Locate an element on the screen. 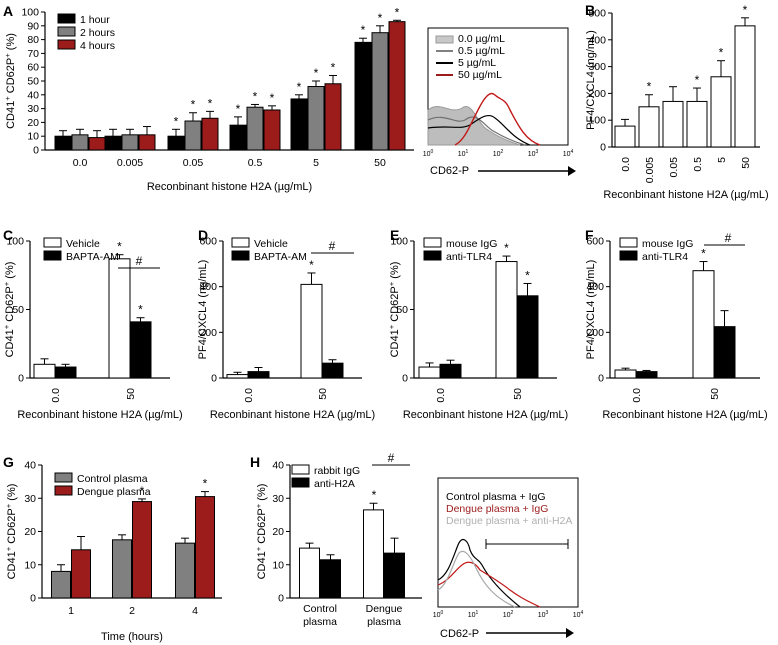 The height and width of the screenshot is (645, 778). x-tick-label-f: 50 is located at coordinates (715, 394).